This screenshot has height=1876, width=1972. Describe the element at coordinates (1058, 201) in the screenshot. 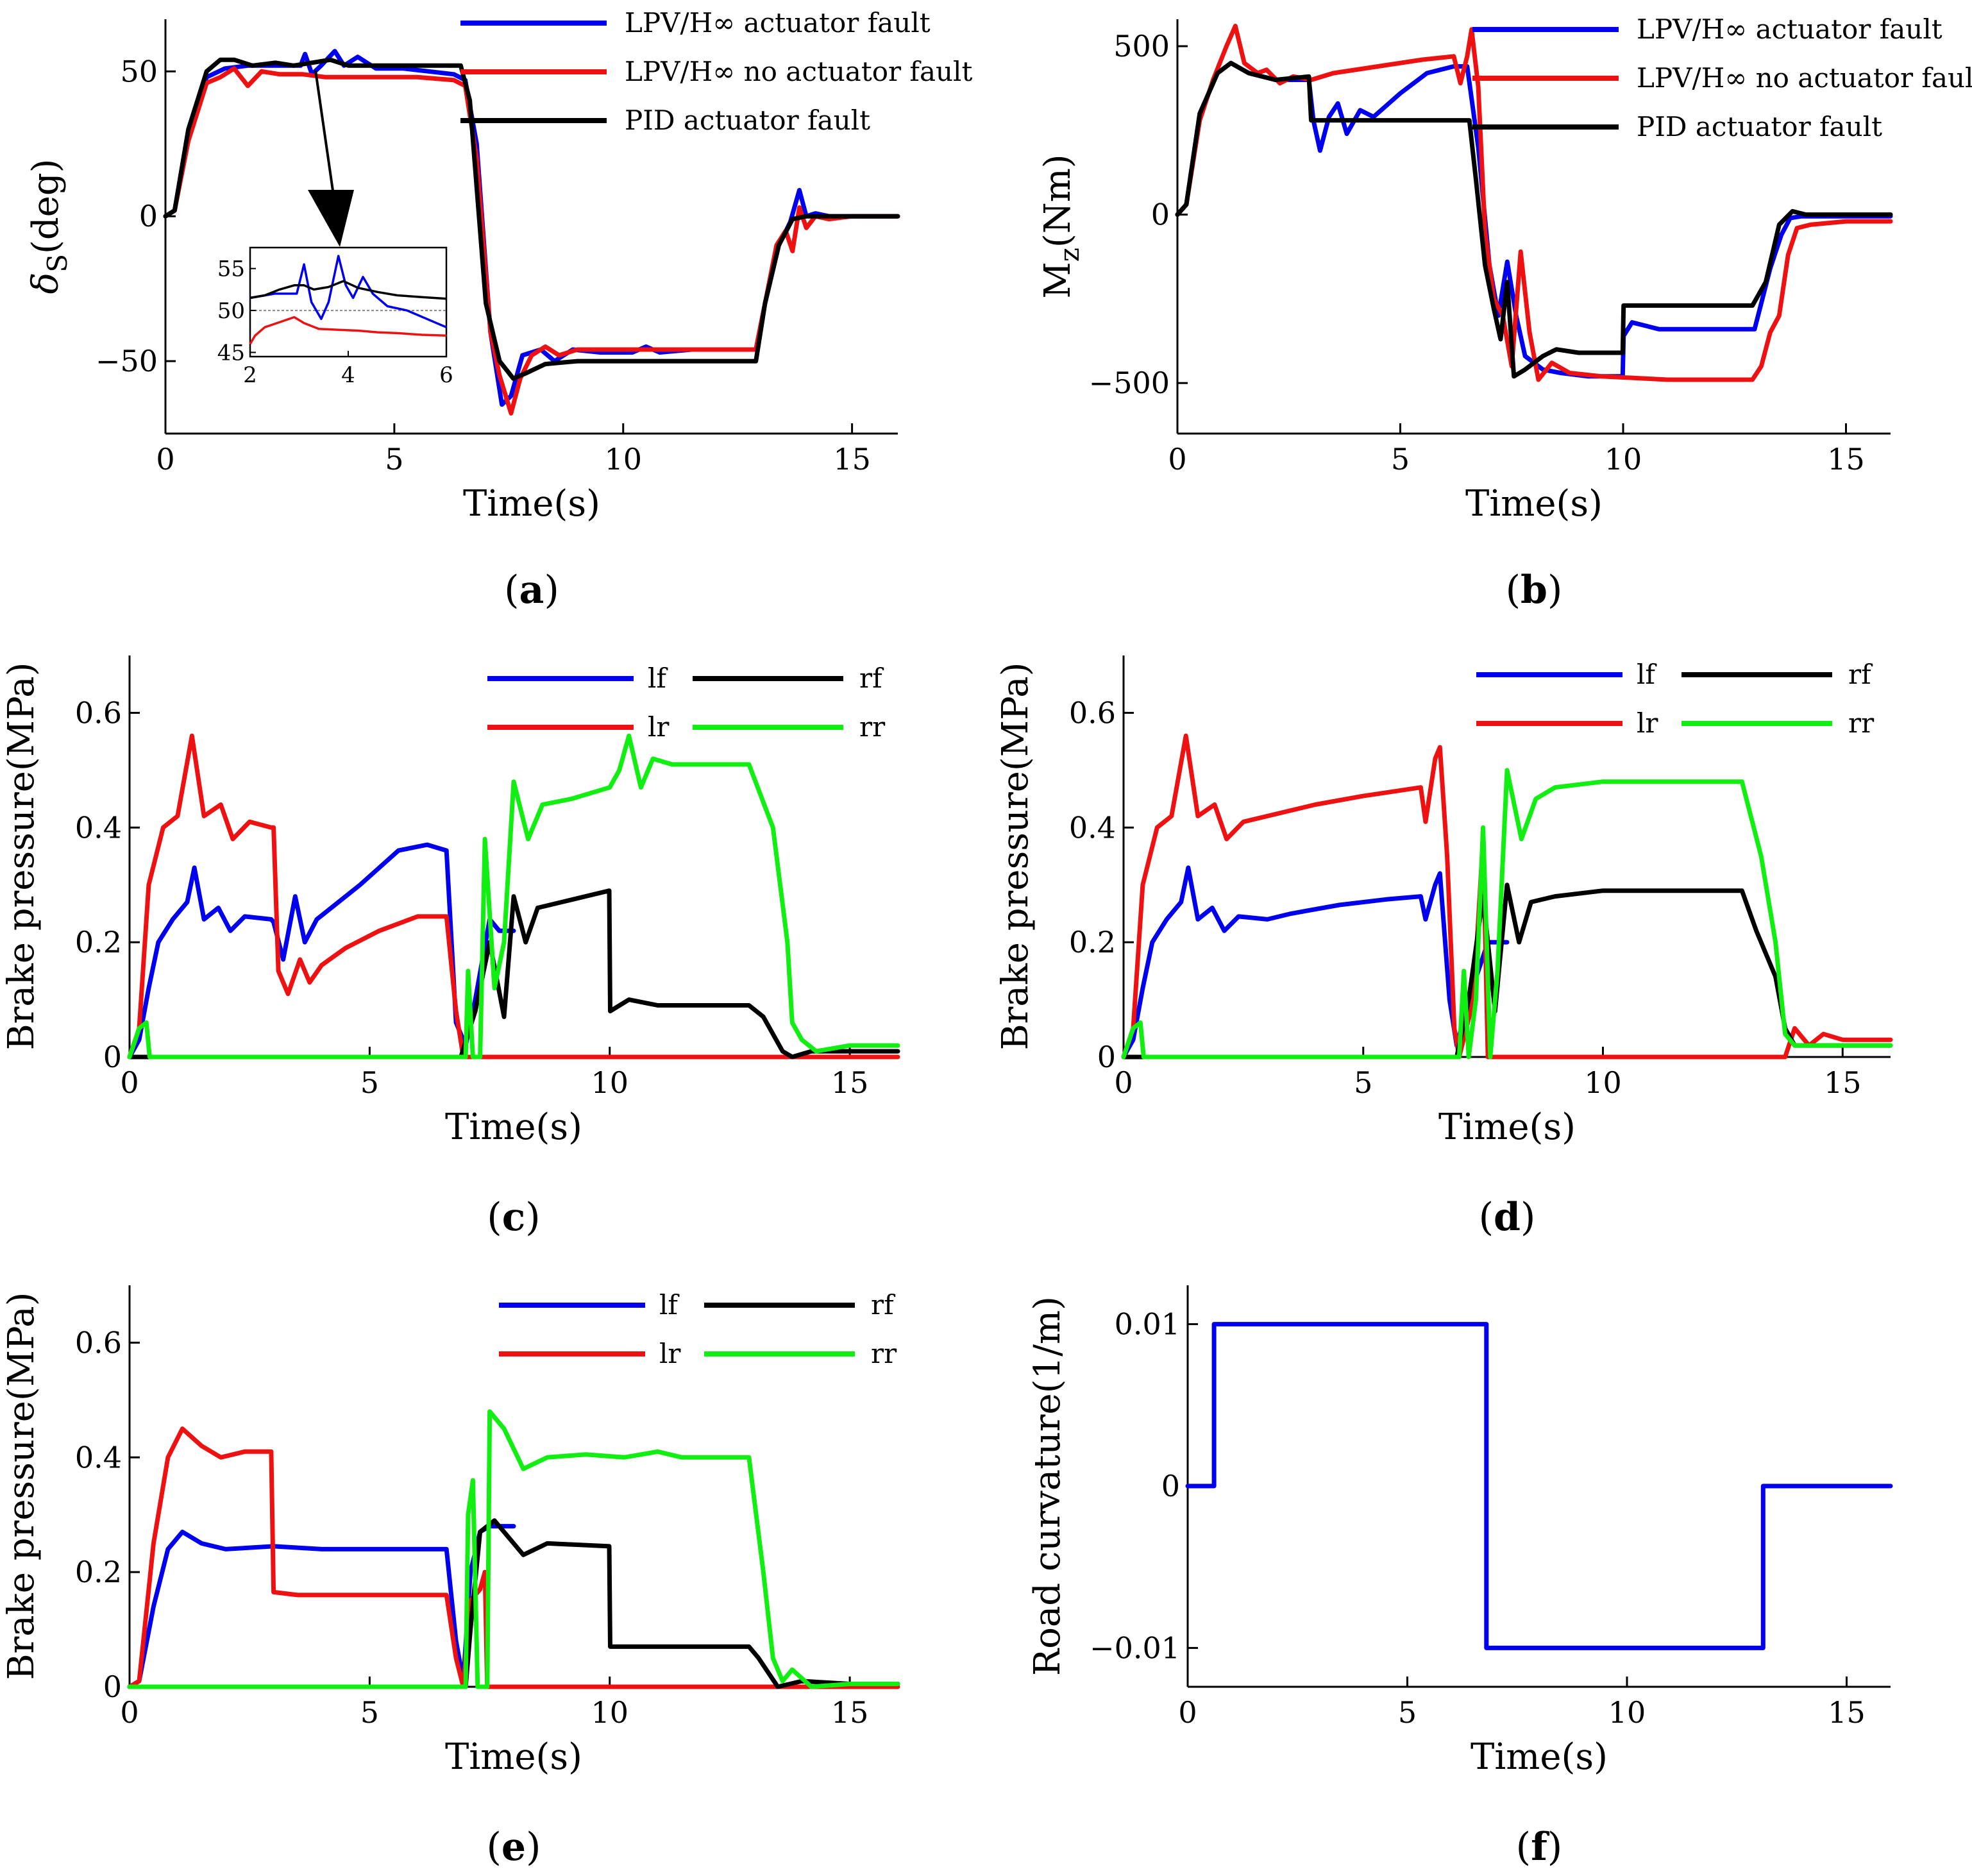

I see `y-axis-label-unit: (Nm)` at that location.